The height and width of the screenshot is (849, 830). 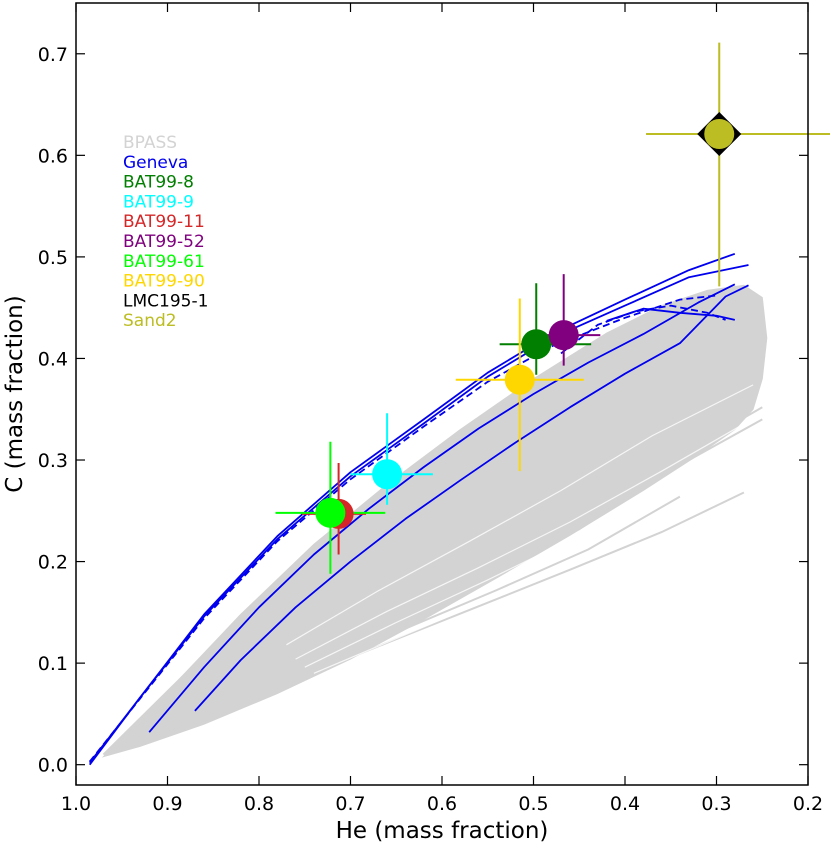 I want to click on legend-entry: BPASS, so click(x=150, y=143).